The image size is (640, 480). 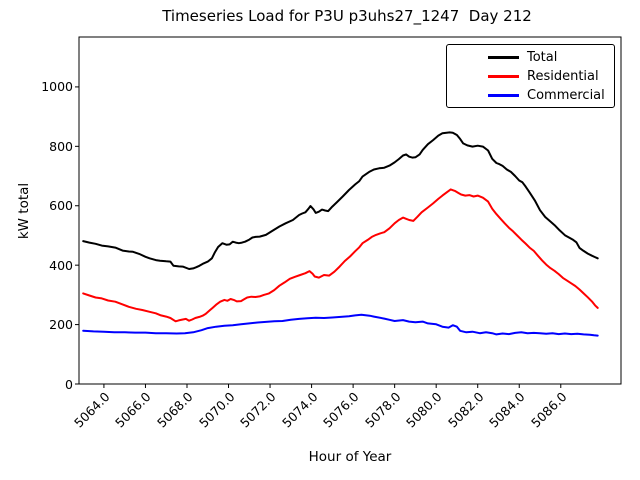 What do you see at coordinates (57, 87) in the screenshot?
I see `y-tick-label: 1000` at bounding box center [57, 87].